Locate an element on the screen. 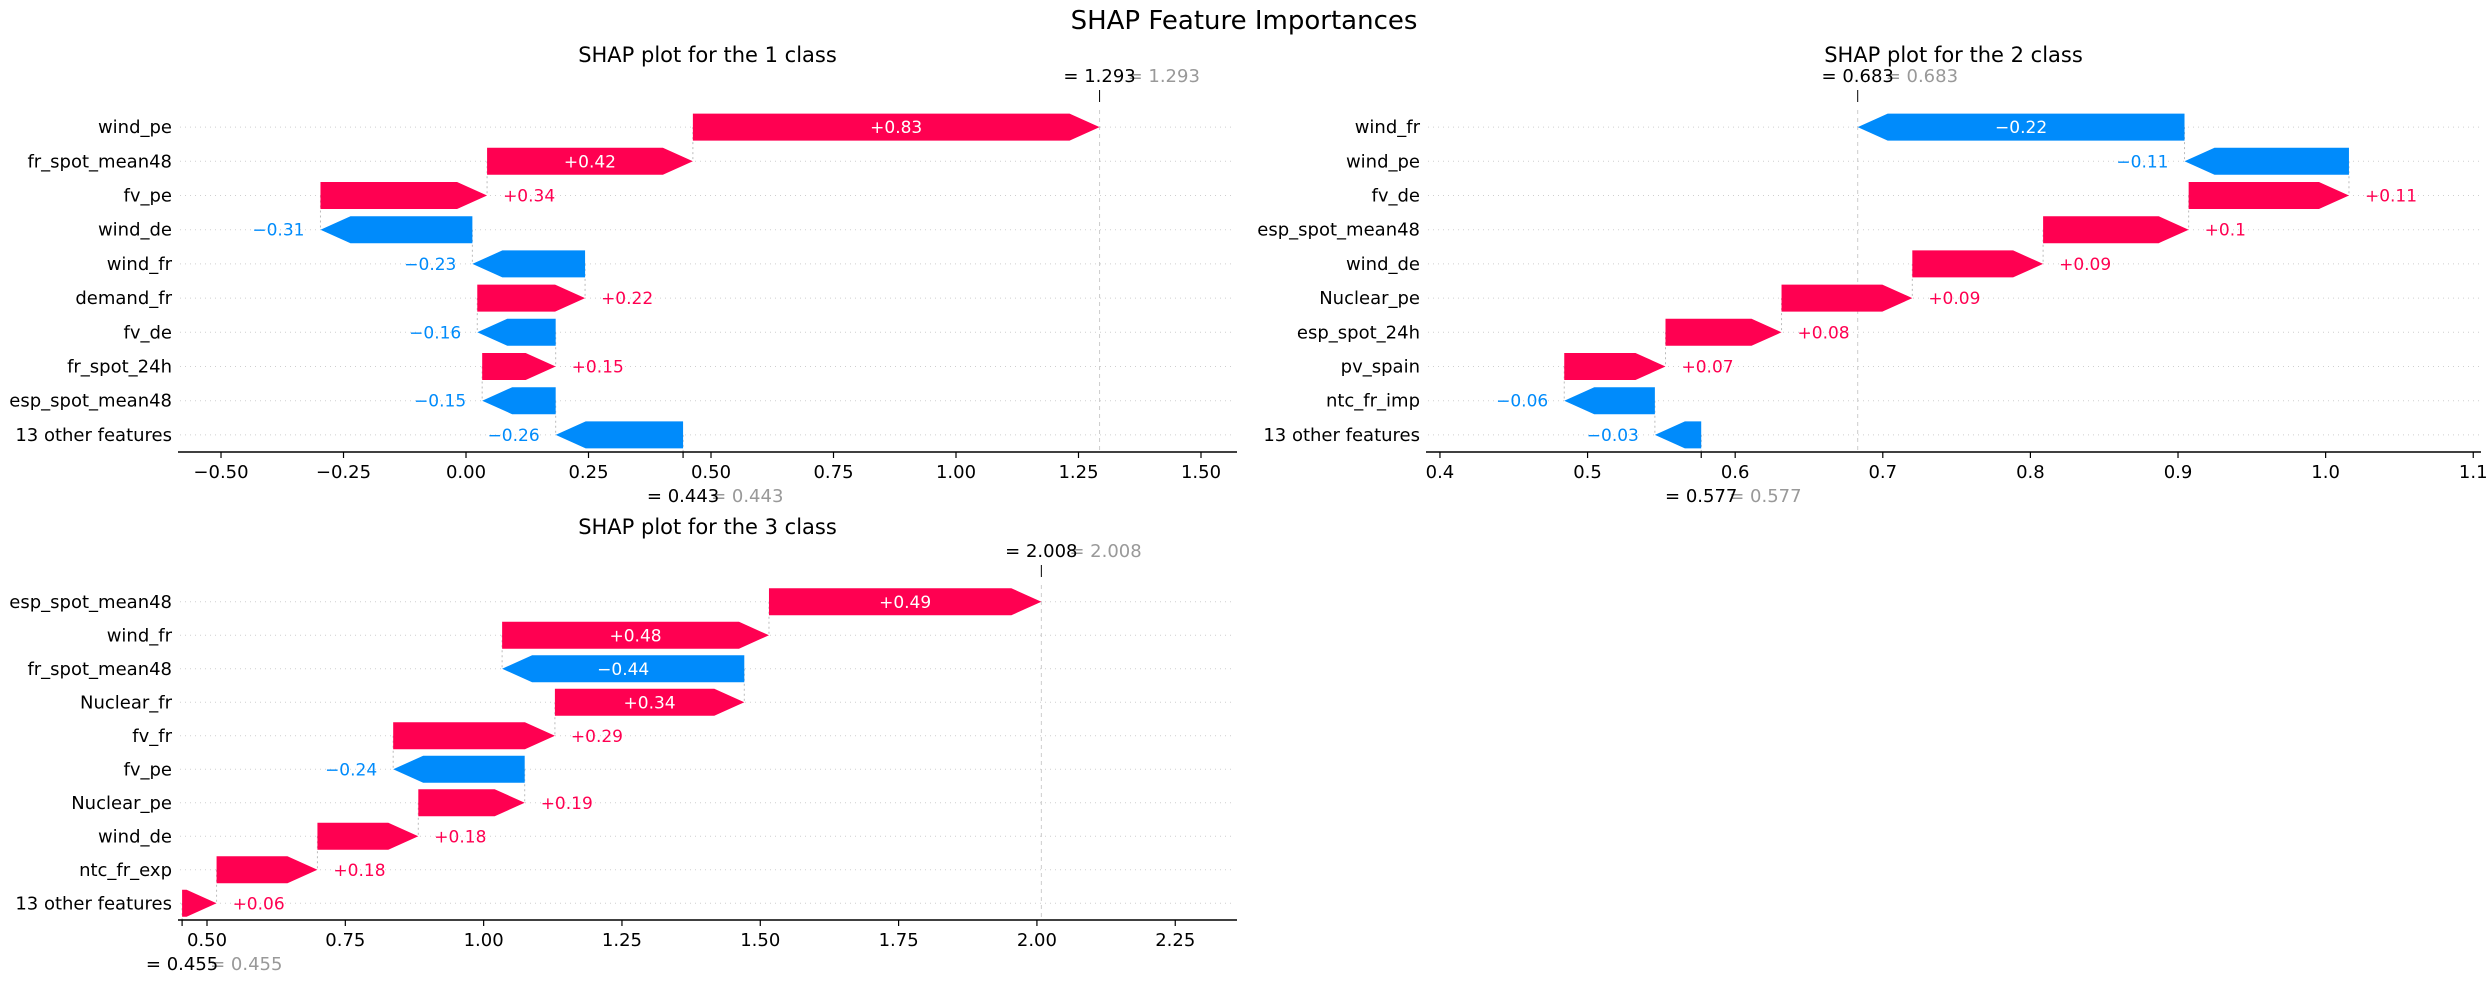 This screenshot has height=985, width=2488. x-tick-label: 2.00 is located at coordinates (1037, 940).